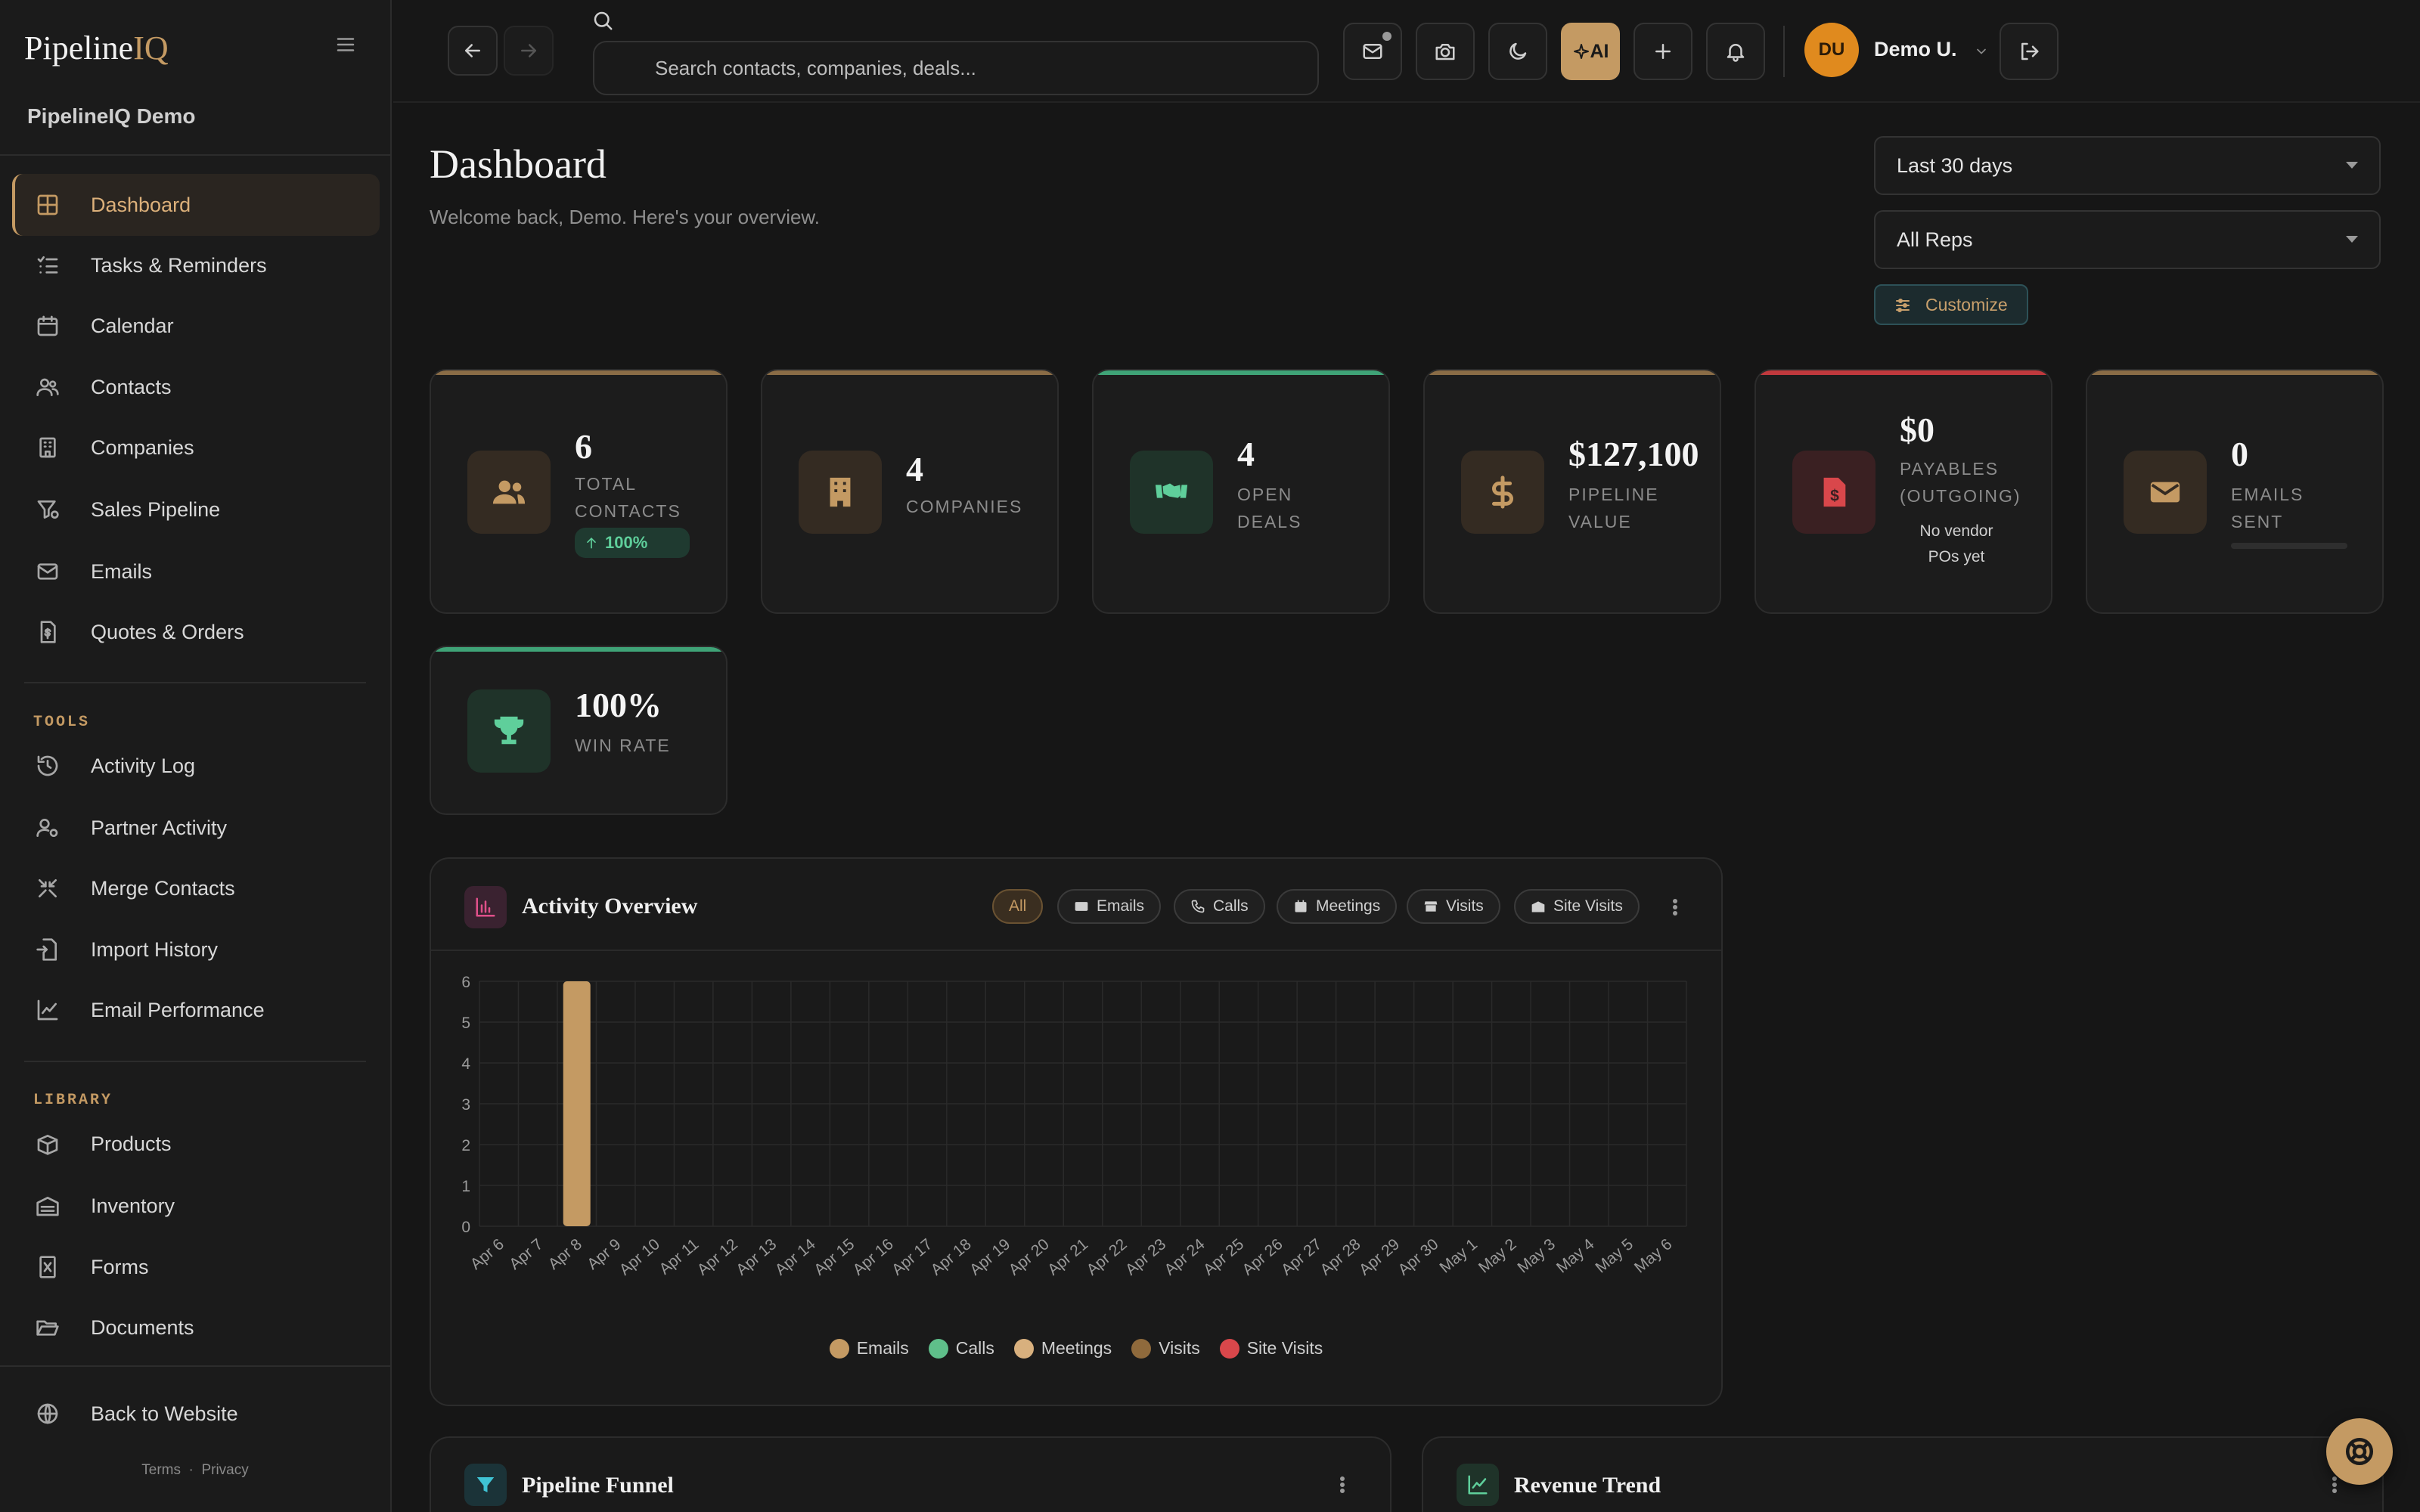  What do you see at coordinates (345, 44) in the screenshot?
I see `hamburger-menu-icon` at bounding box center [345, 44].